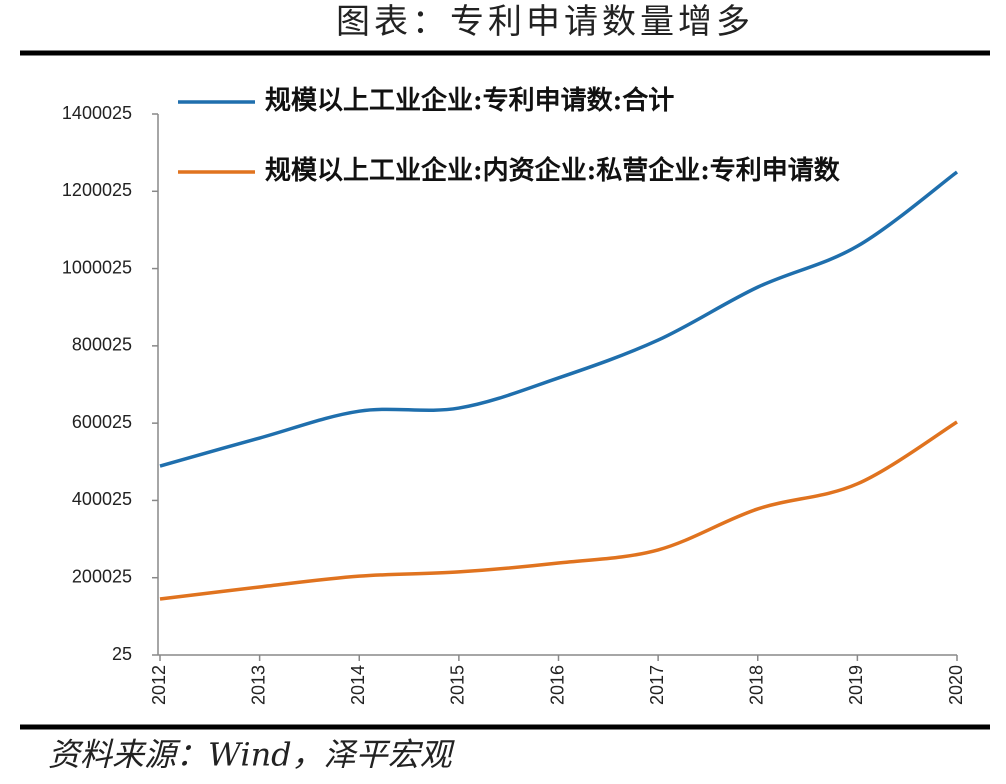  What do you see at coordinates (469, 100) in the screenshot?
I see `legend-label: 规模以上工业企业:专利申请数:合计` at bounding box center [469, 100].